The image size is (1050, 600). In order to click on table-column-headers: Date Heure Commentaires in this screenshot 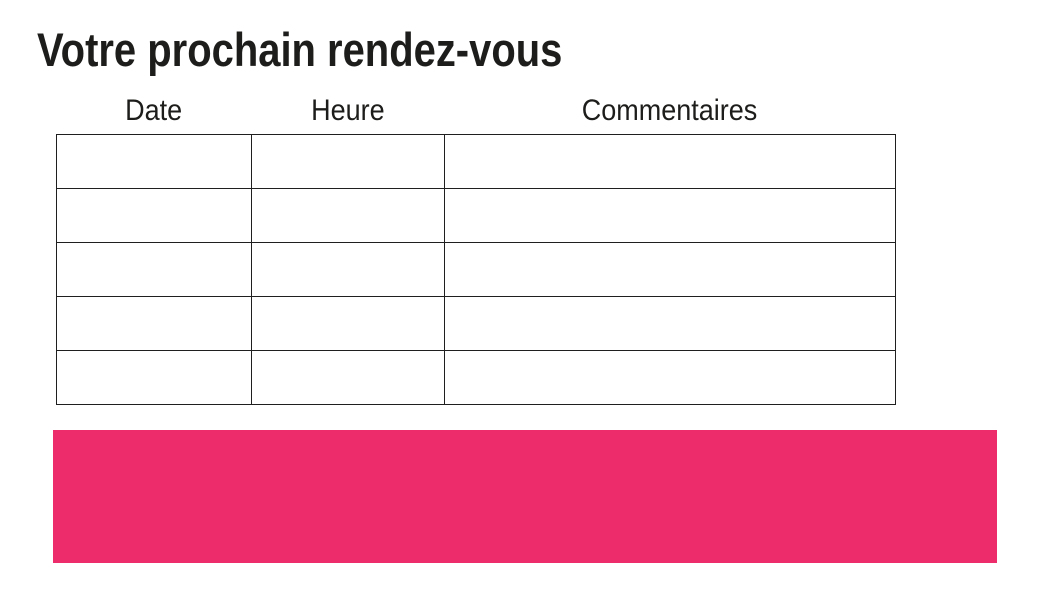, I will do `click(475, 111)`.